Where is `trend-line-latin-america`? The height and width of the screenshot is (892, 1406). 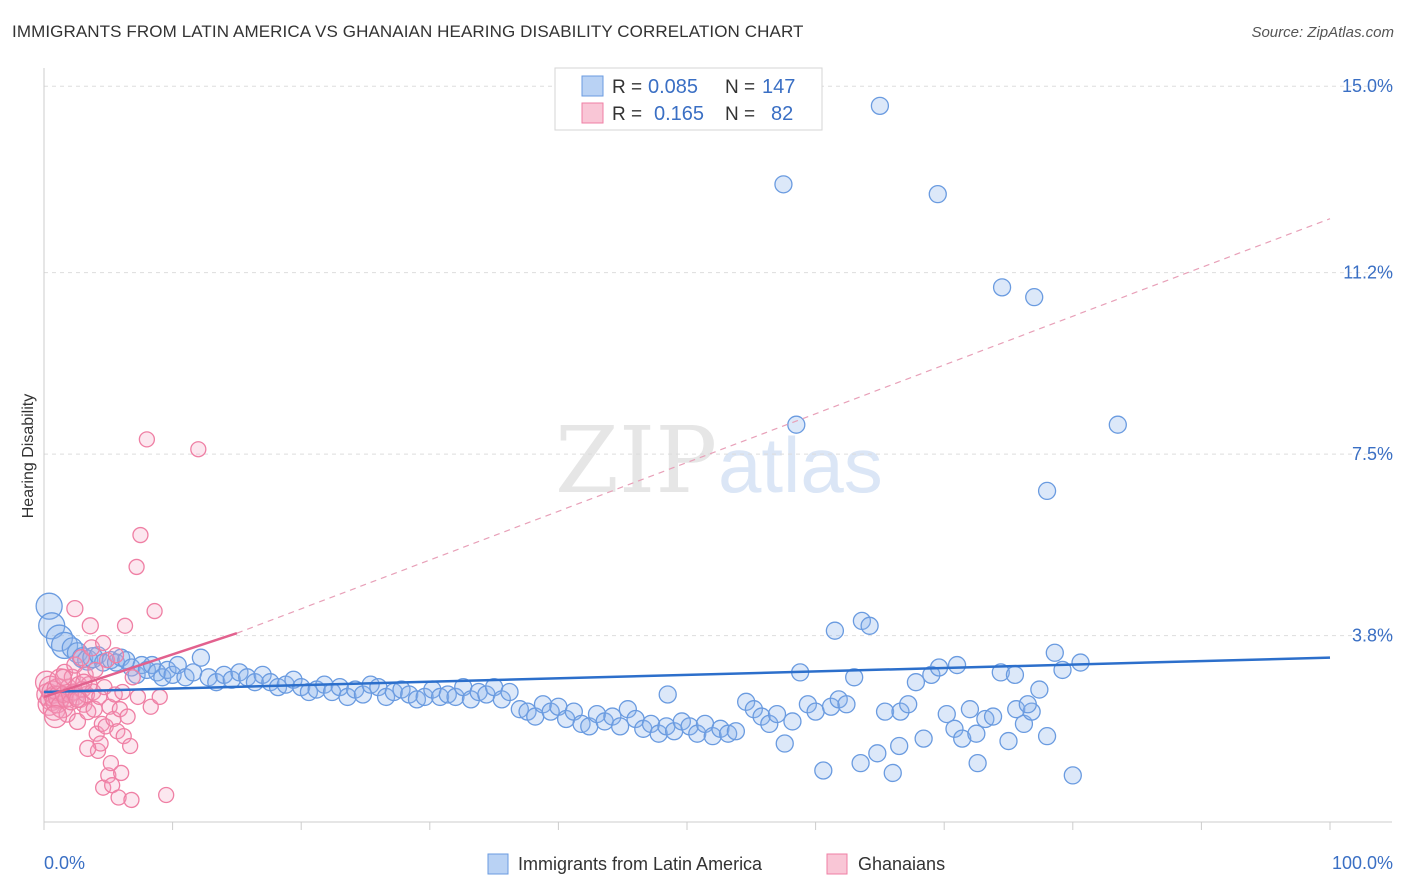
trend-line-latin-america is located at coordinates (687, 675).